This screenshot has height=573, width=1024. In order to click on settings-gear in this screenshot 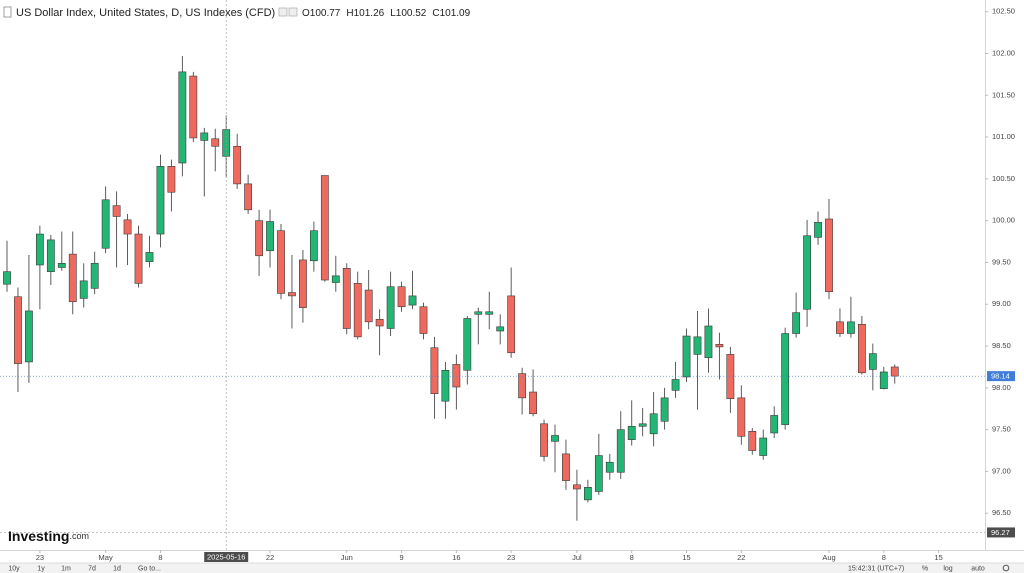, I will do `click(1006, 568)`.